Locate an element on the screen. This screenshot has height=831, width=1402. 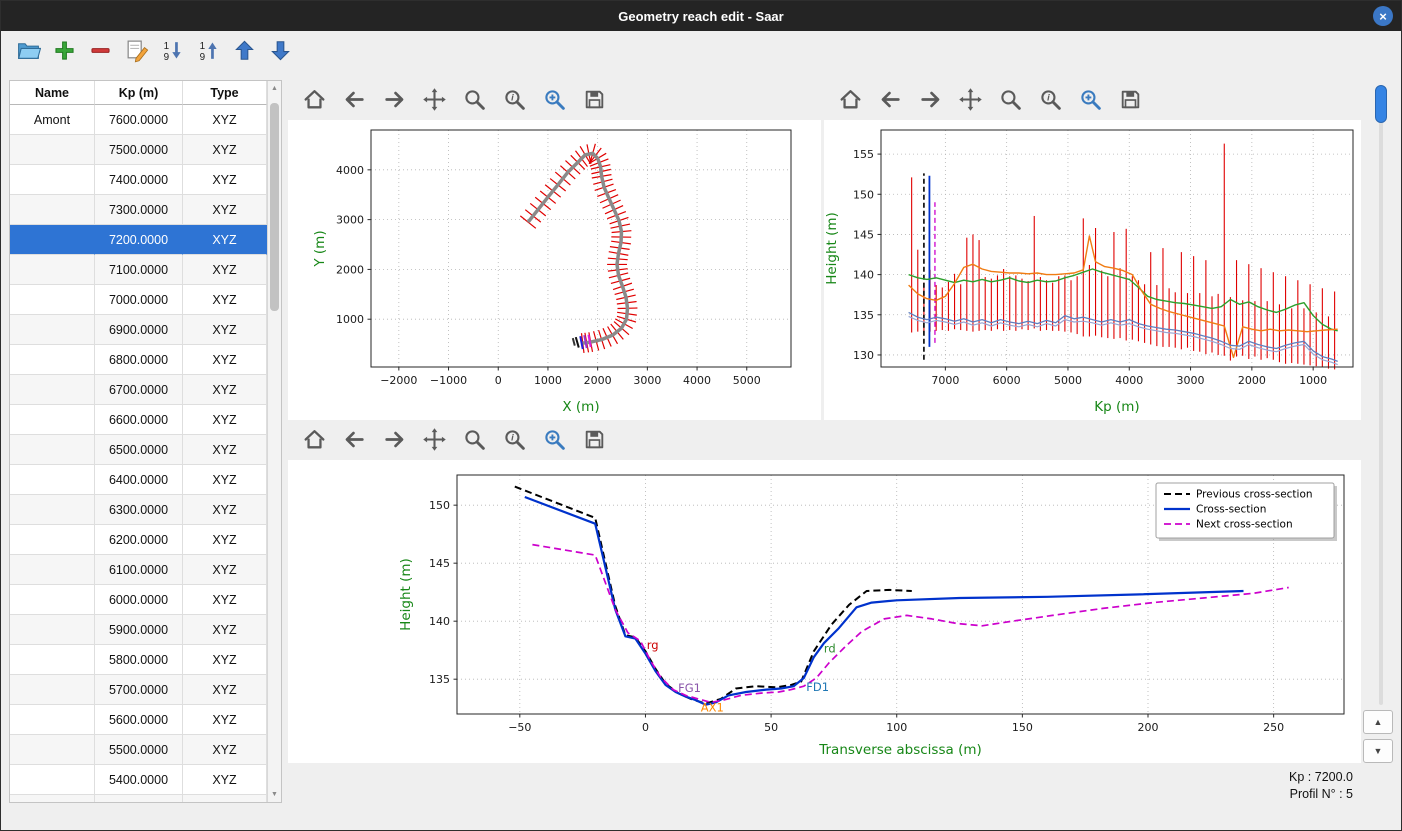
cell-kp: 7000.0000 is located at coordinates (139, 300).